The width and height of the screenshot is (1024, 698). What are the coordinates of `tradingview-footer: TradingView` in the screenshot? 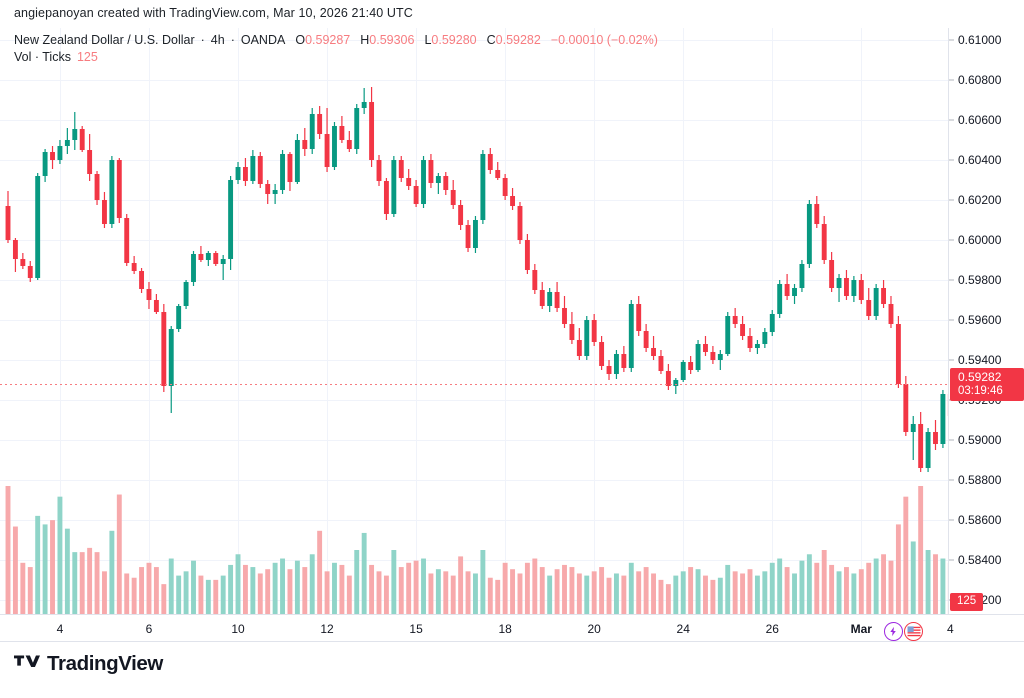 It's located at (88, 664).